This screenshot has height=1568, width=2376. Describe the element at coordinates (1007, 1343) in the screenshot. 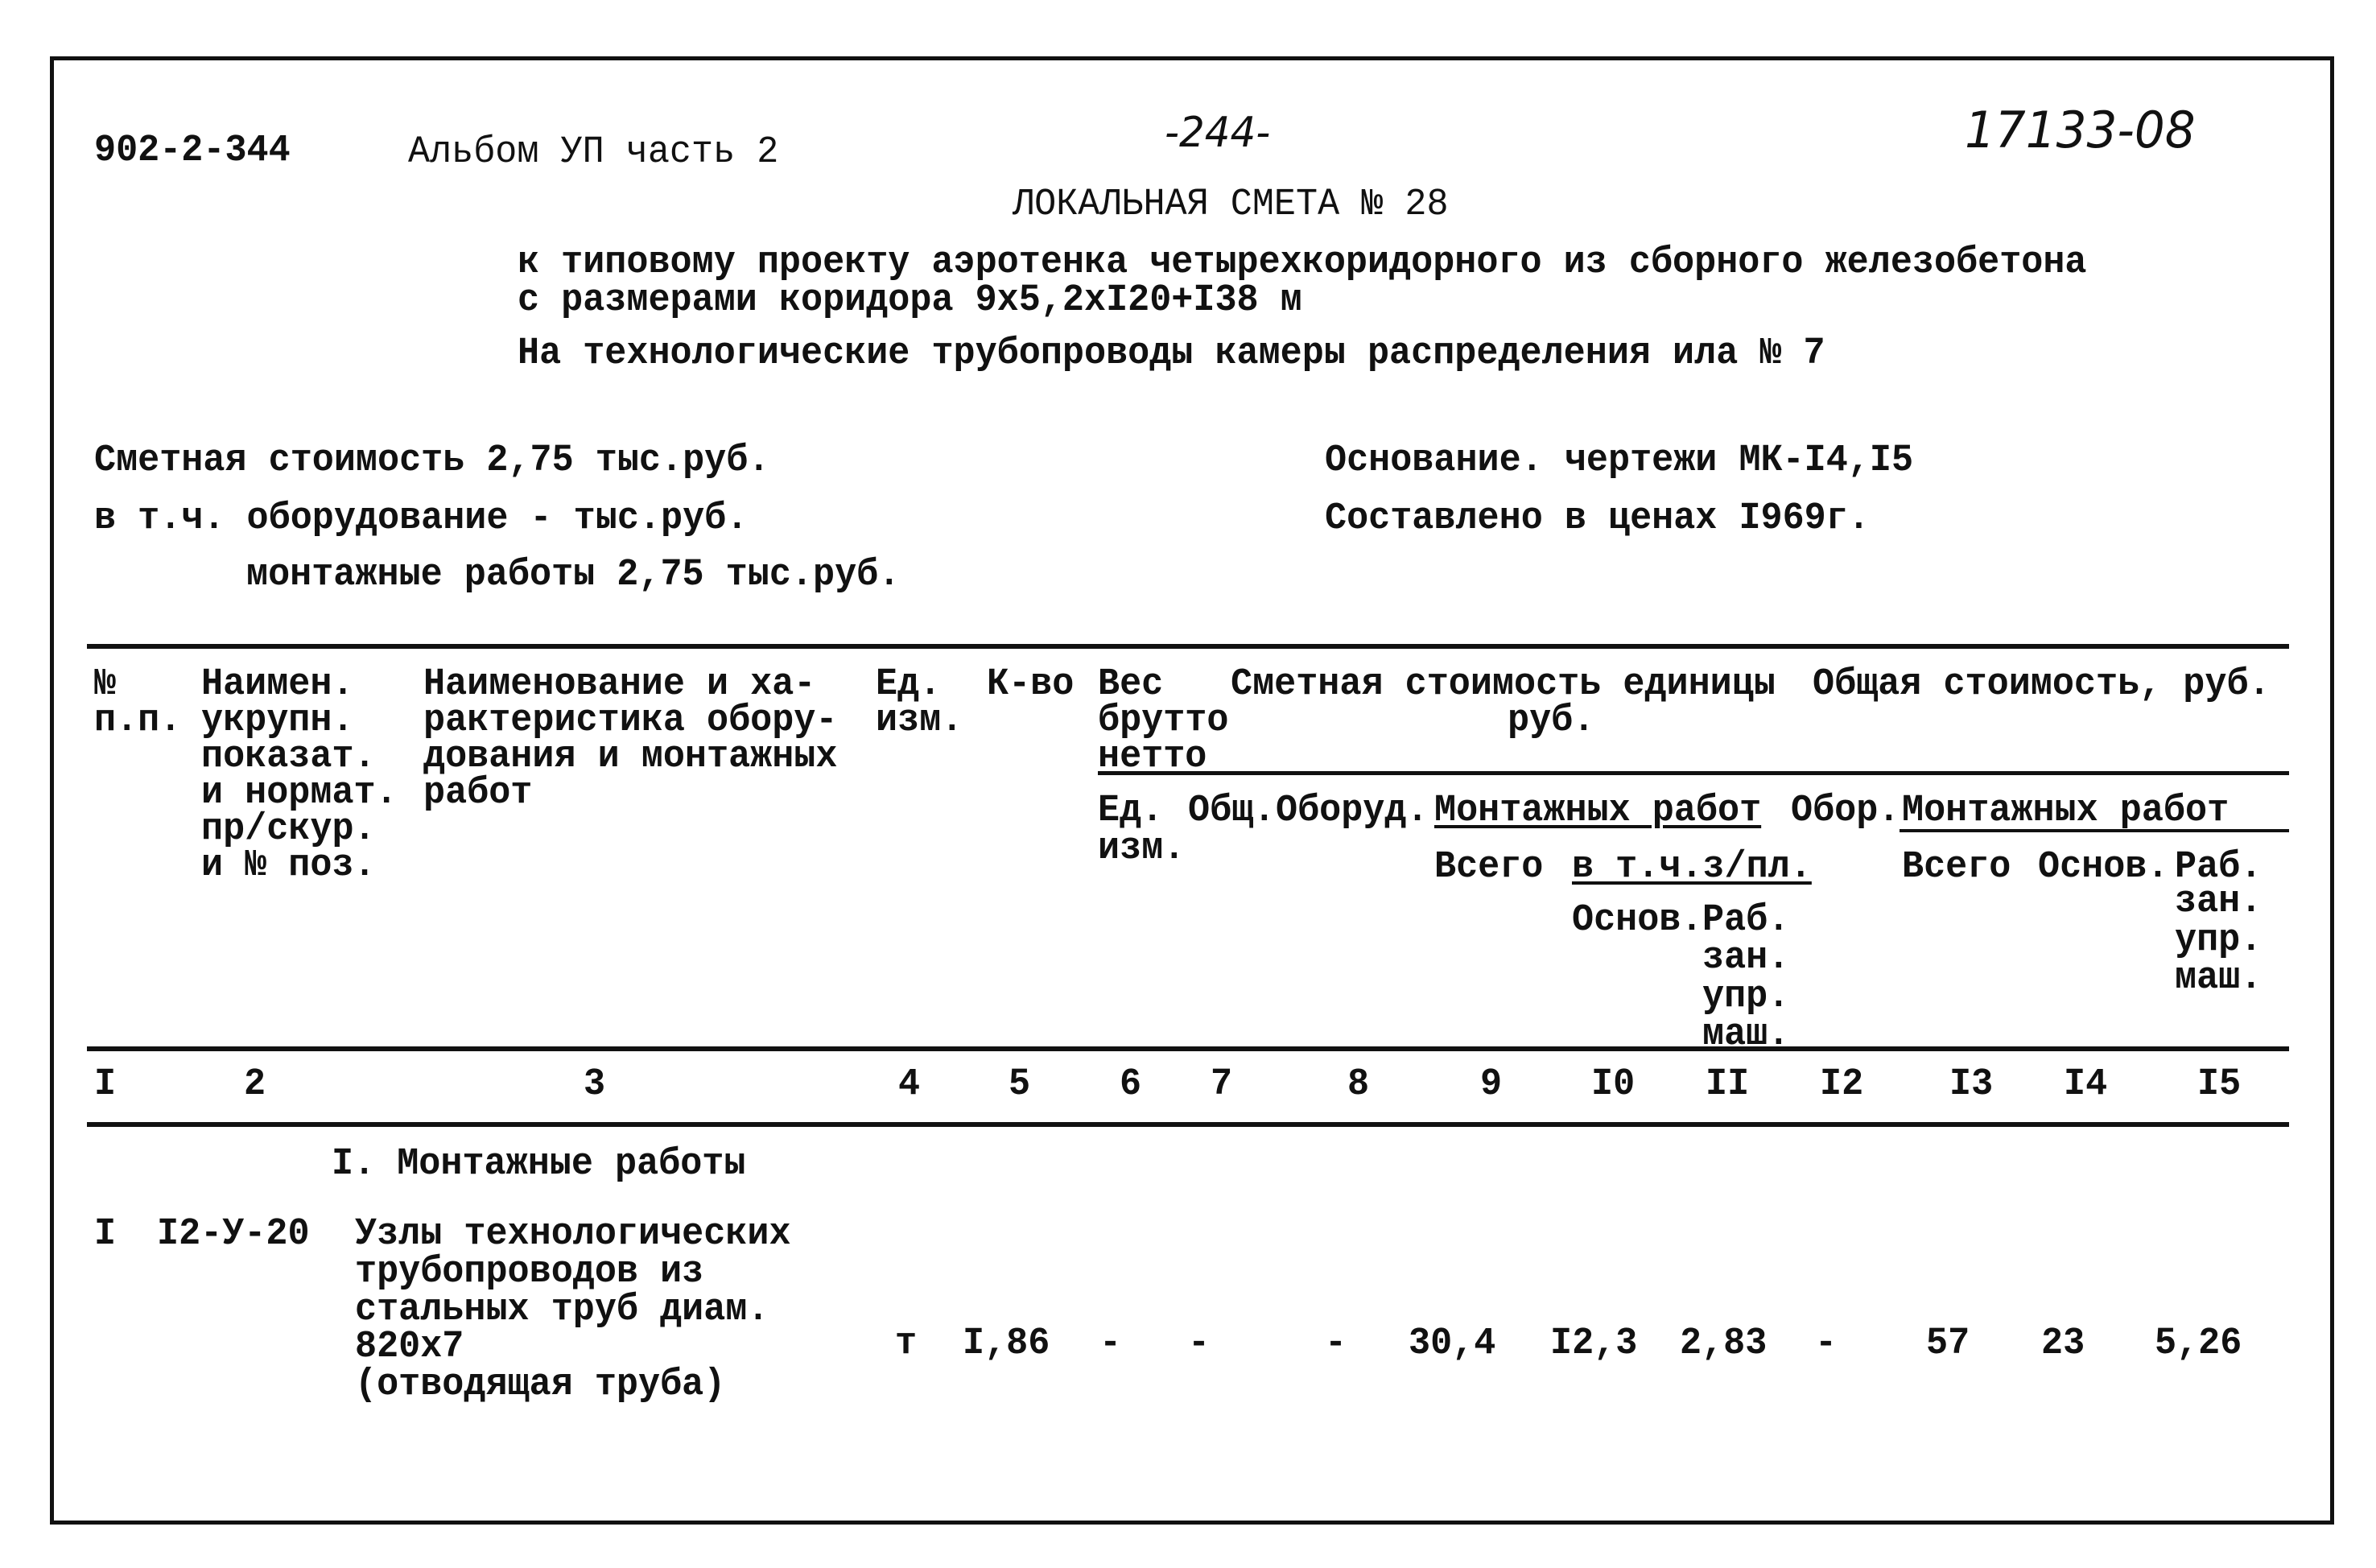

I see `row-quantity: I,86` at that location.